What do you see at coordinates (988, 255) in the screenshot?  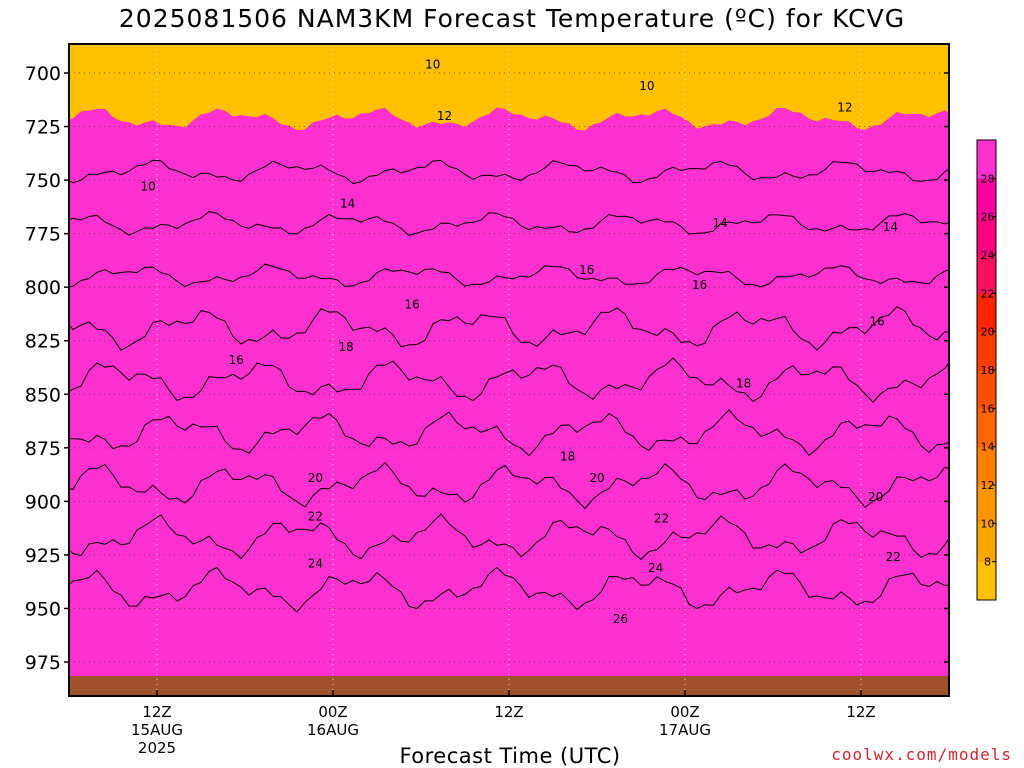 I see `colorbar-label: 24` at bounding box center [988, 255].